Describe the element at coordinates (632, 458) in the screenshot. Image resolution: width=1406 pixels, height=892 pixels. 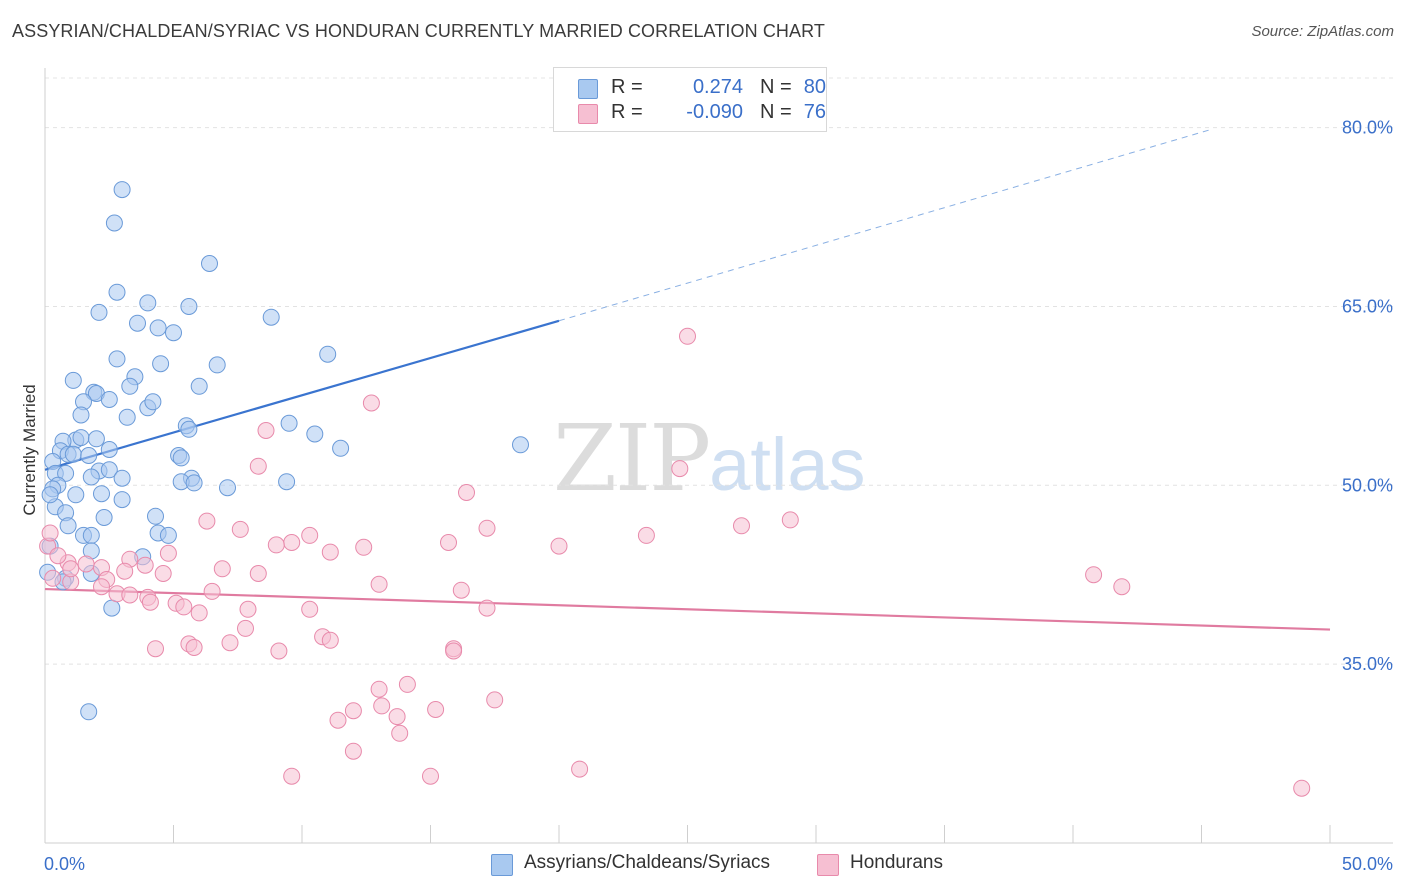
I see `watermark-zip: ZIP` at that location.